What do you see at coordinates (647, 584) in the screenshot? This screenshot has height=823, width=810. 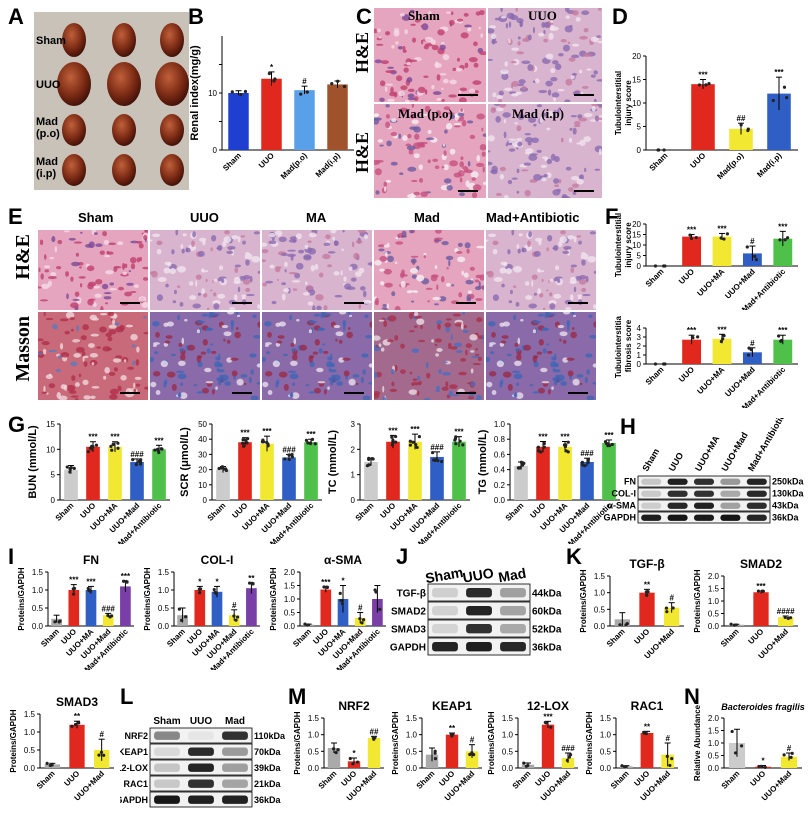 I see `significance-mark: **` at bounding box center [647, 584].